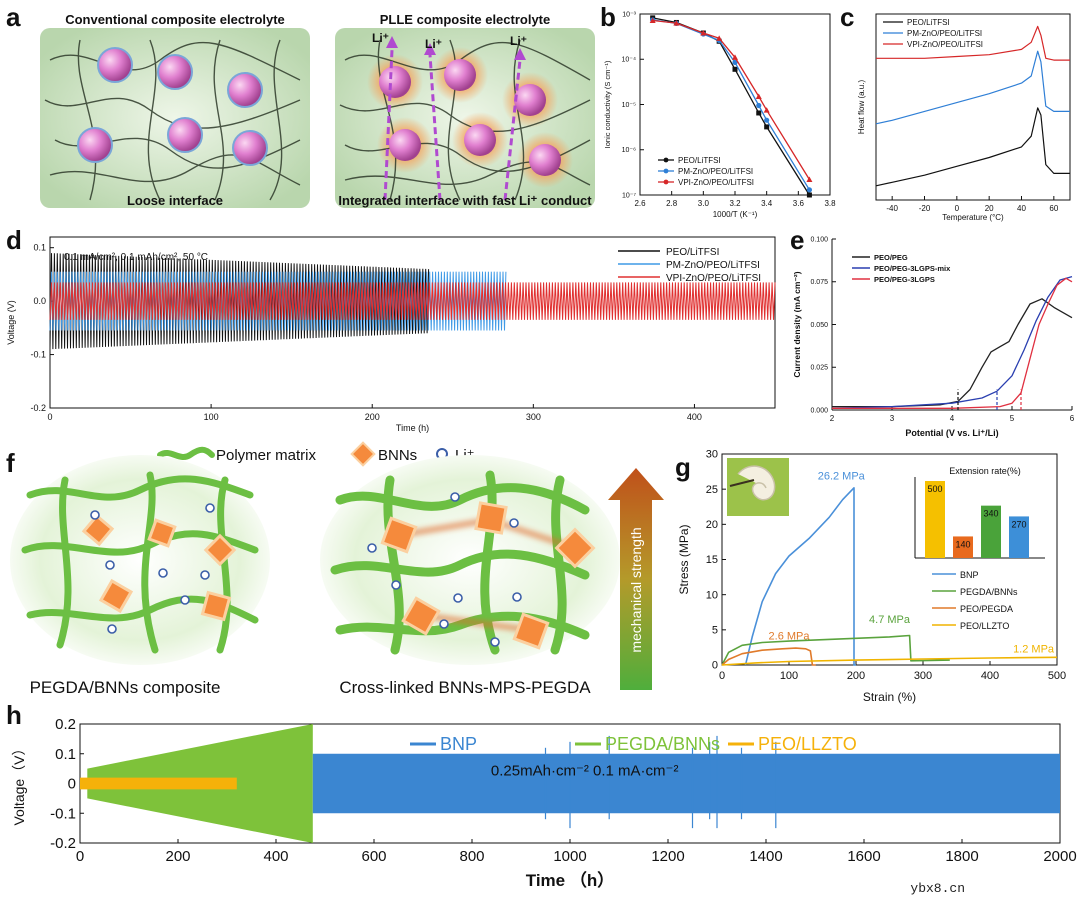  What do you see at coordinates (175, 200) in the screenshot?
I see `panel-a-left-caption: Loose interface` at bounding box center [175, 200].